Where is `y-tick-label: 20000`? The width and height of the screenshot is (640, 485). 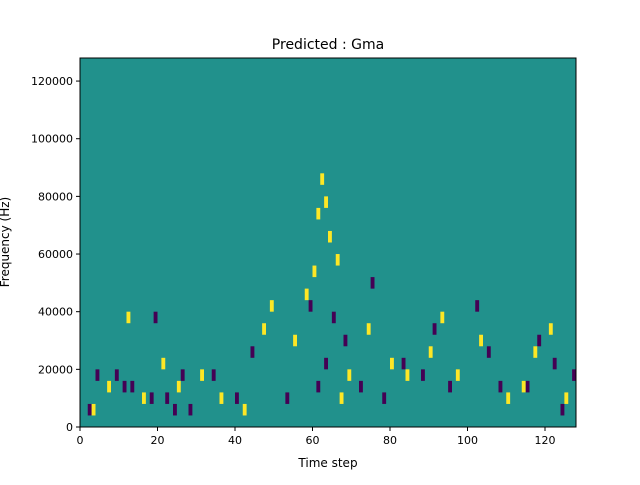
y-tick-label: 20000 is located at coordinates (55, 369).